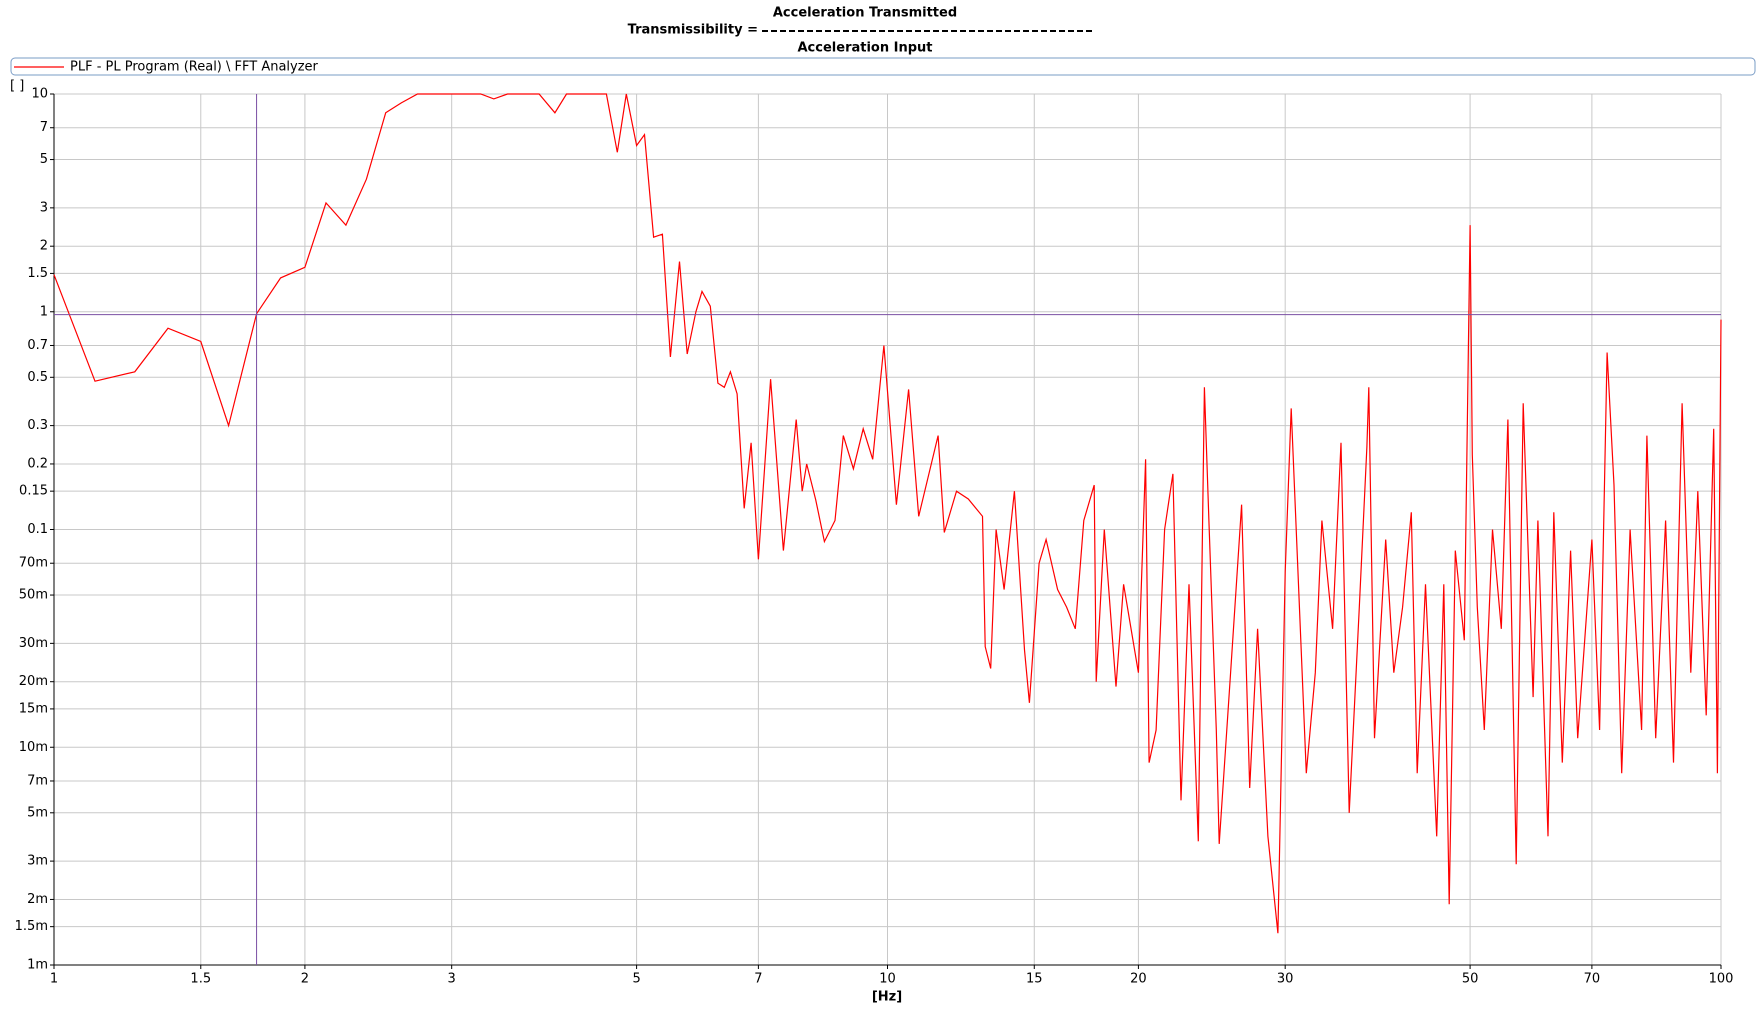  What do you see at coordinates (37, 812) in the screenshot?
I see `y-tick-label: 5m` at bounding box center [37, 812].